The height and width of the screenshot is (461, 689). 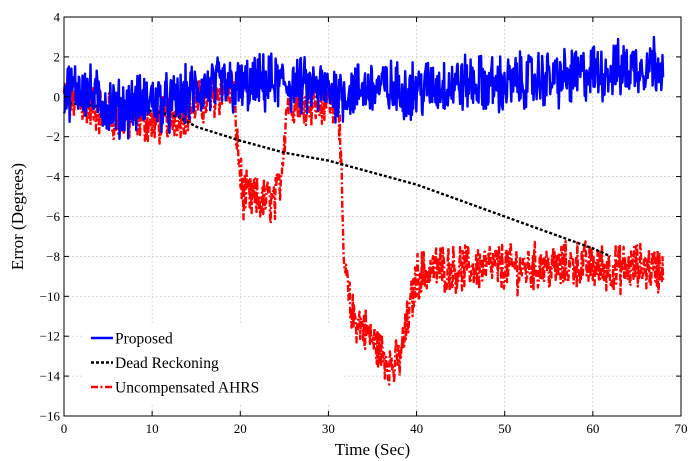 What do you see at coordinates (50, 376) in the screenshot?
I see `y-tick-label: −14` at bounding box center [50, 376].